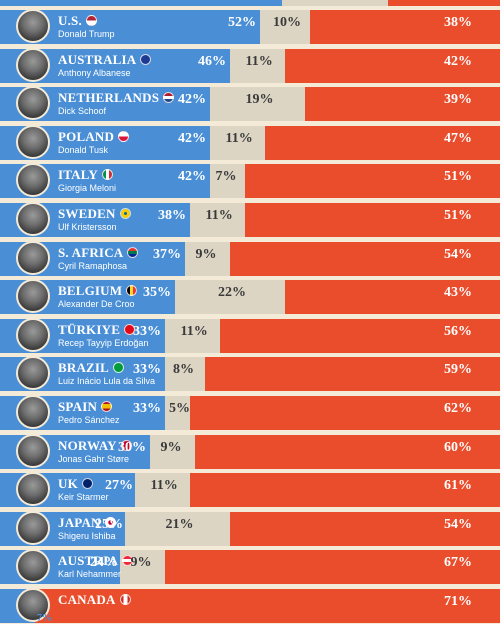 The height and width of the screenshot is (624, 500). I want to click on neutral-value-label: 10%, so click(287, 22).